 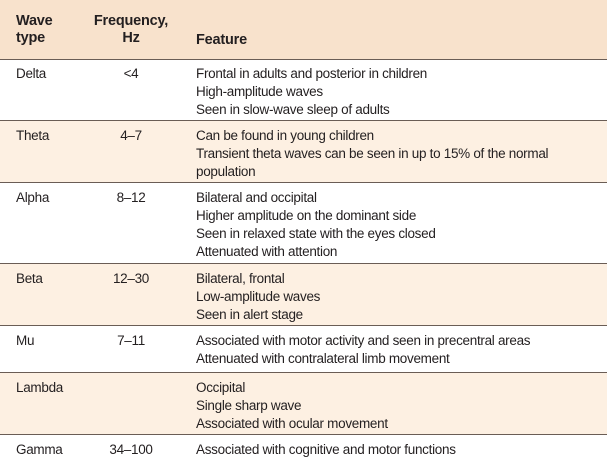 What do you see at coordinates (131, 135) in the screenshot?
I see `frequency-cell: 4–7` at bounding box center [131, 135].